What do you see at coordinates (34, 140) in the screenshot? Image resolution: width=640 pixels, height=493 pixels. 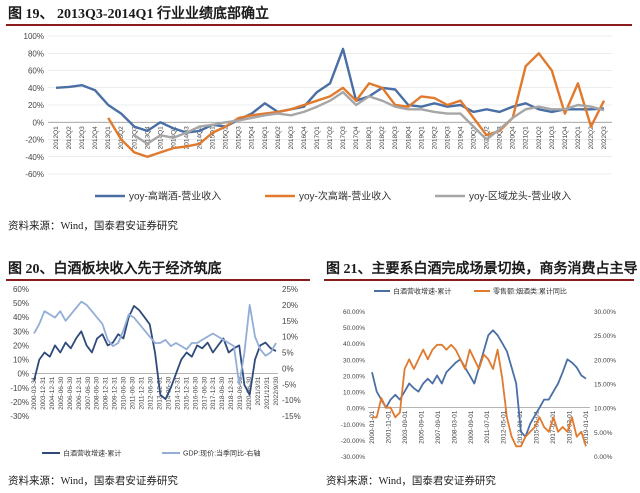 I see `fig19-ytick: -20%` at bounding box center [34, 140].